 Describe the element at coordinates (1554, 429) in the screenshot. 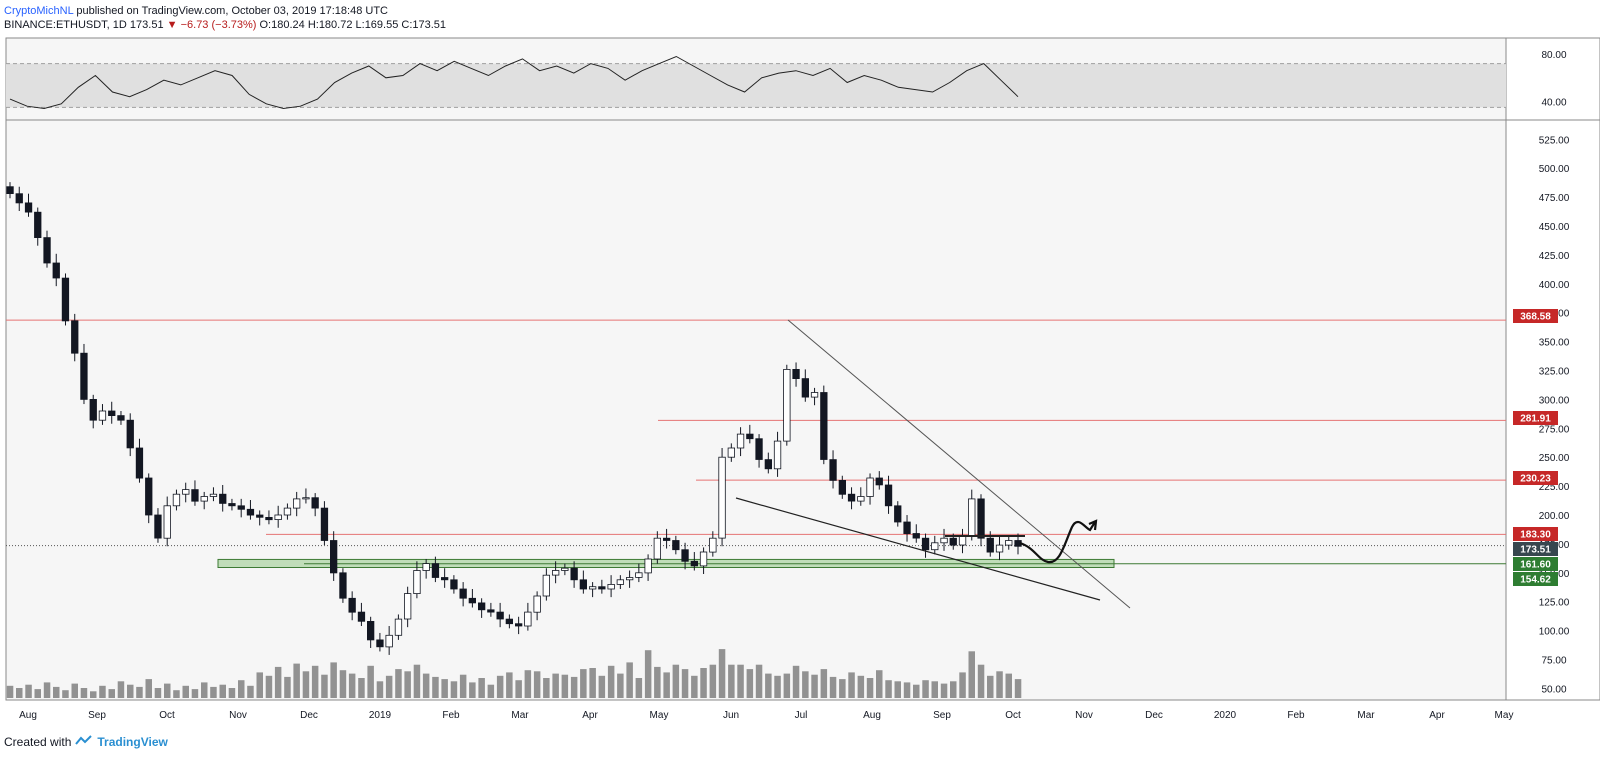

I see `price-tick-label: 275.00` at that location.